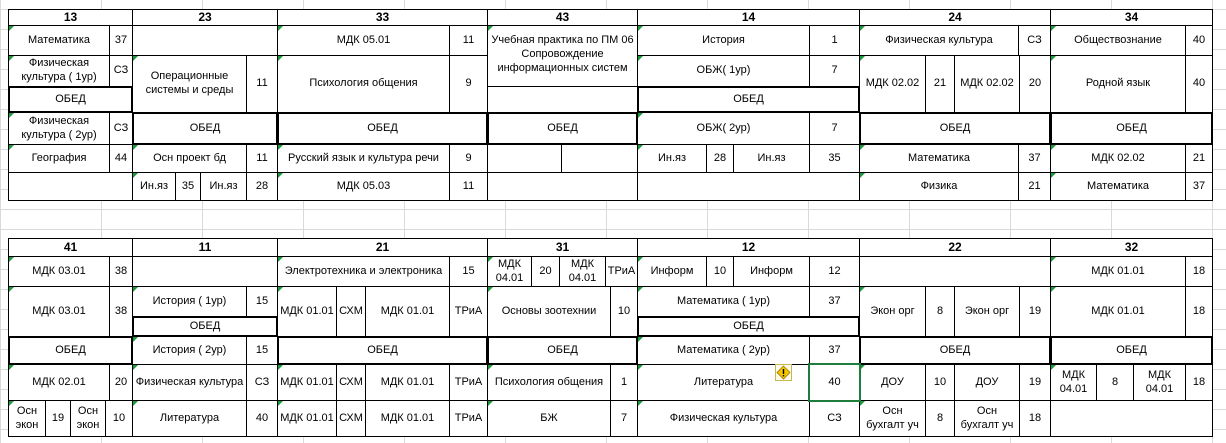  What do you see at coordinates (955, 247) in the screenshot?
I see `group-header-22: 22` at bounding box center [955, 247].